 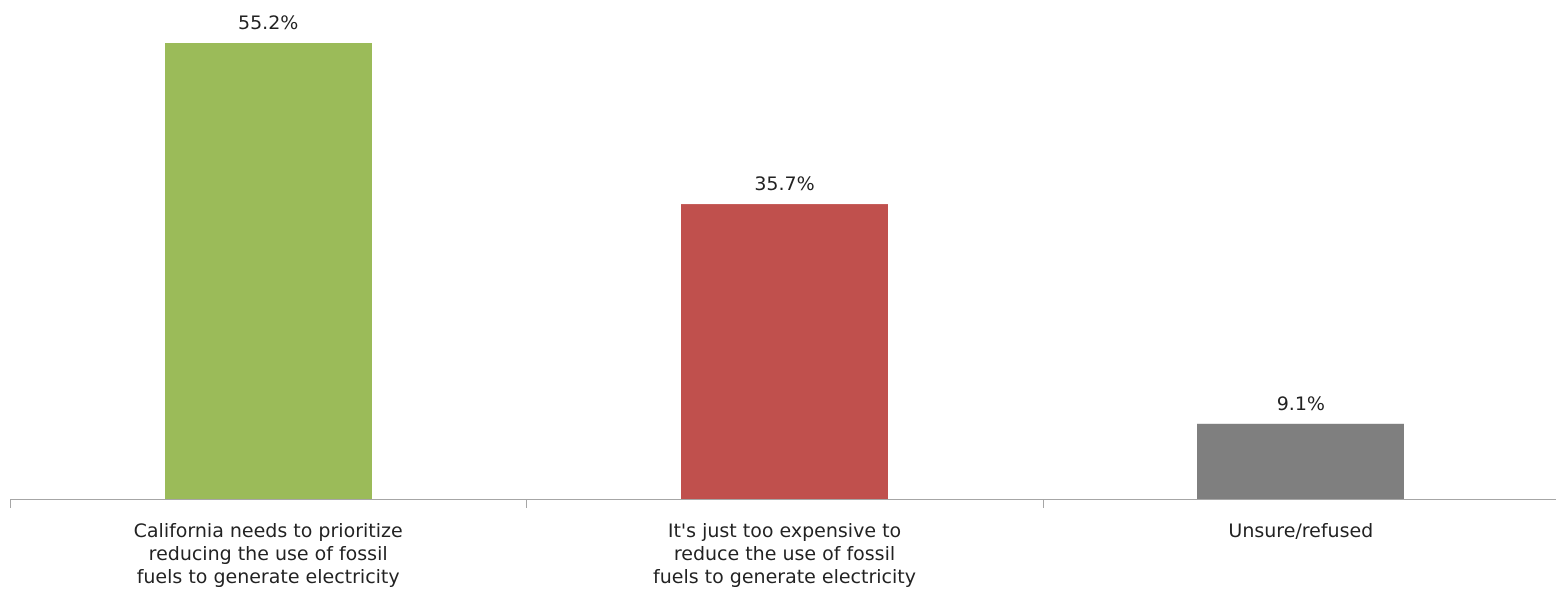 What do you see at coordinates (1301, 404) in the screenshot?
I see `value-label-3: 9.1%` at bounding box center [1301, 404].